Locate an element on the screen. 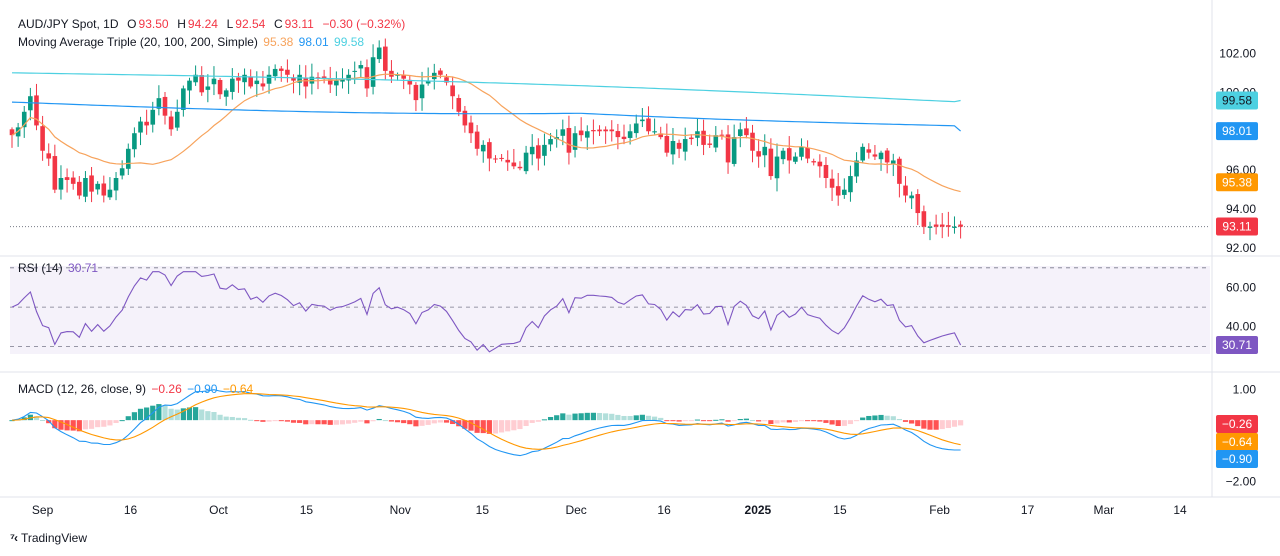  macd-hist-value: −0.26 is located at coordinates (166, 389).